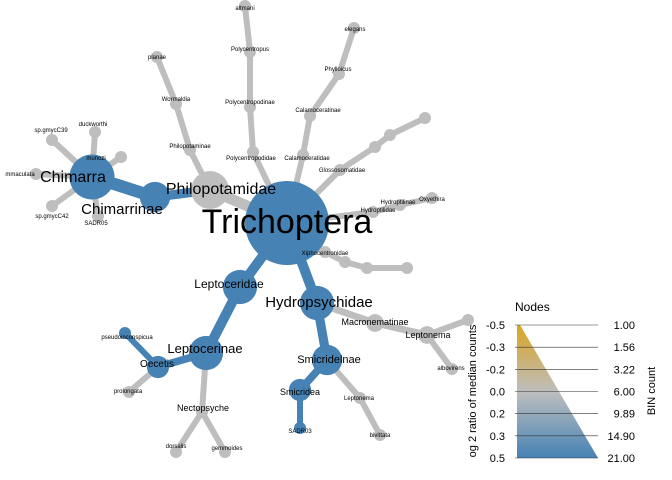  I want to click on node-mmaculata, so click(36, 174).